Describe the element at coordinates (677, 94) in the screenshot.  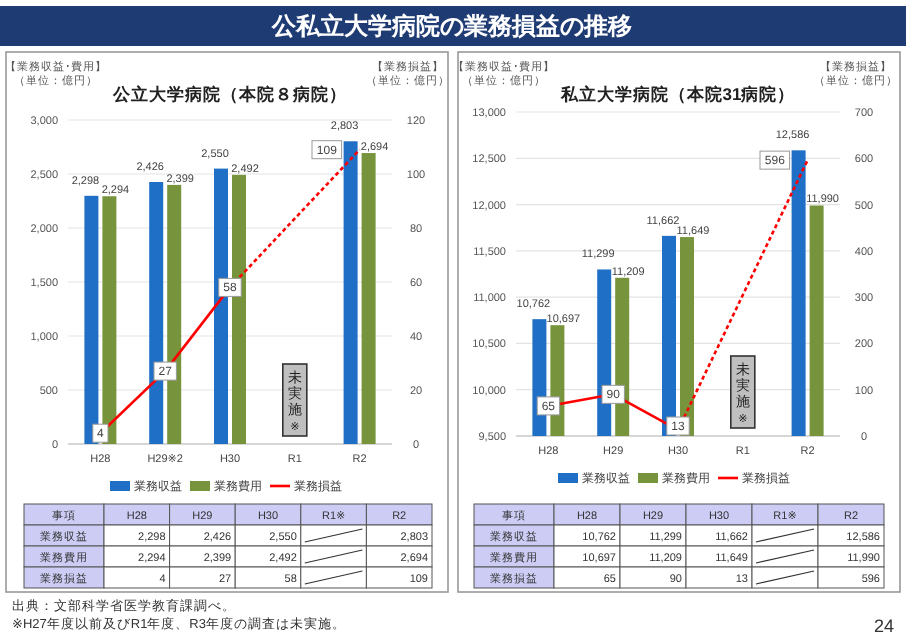
I see `chart-title: 私立大学病院（本院31病院）` at that location.